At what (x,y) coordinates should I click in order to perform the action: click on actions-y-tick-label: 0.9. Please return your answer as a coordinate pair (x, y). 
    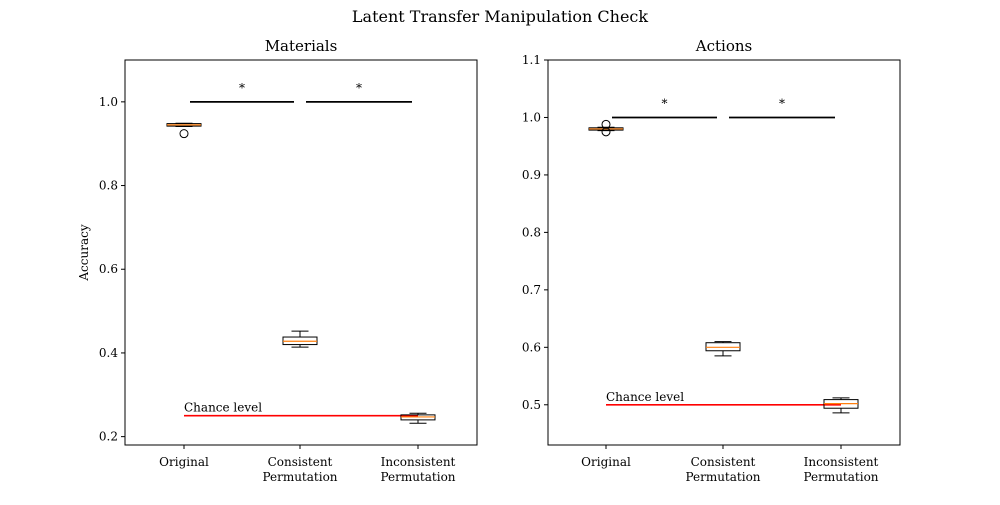
    Looking at the image, I should click on (531, 175).